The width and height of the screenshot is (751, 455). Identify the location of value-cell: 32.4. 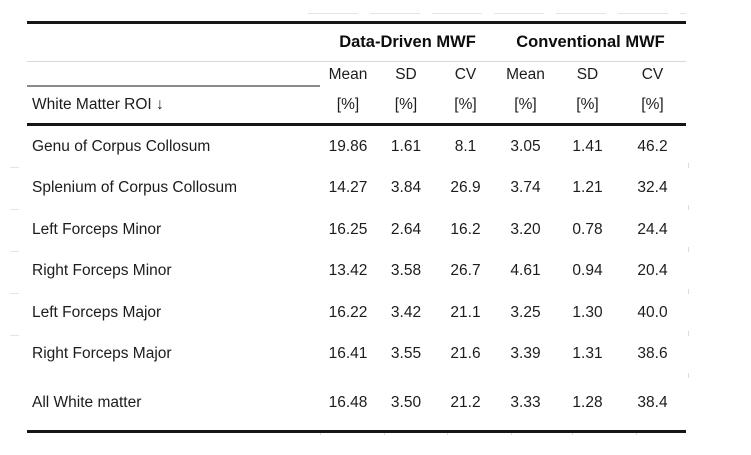
(652, 188).